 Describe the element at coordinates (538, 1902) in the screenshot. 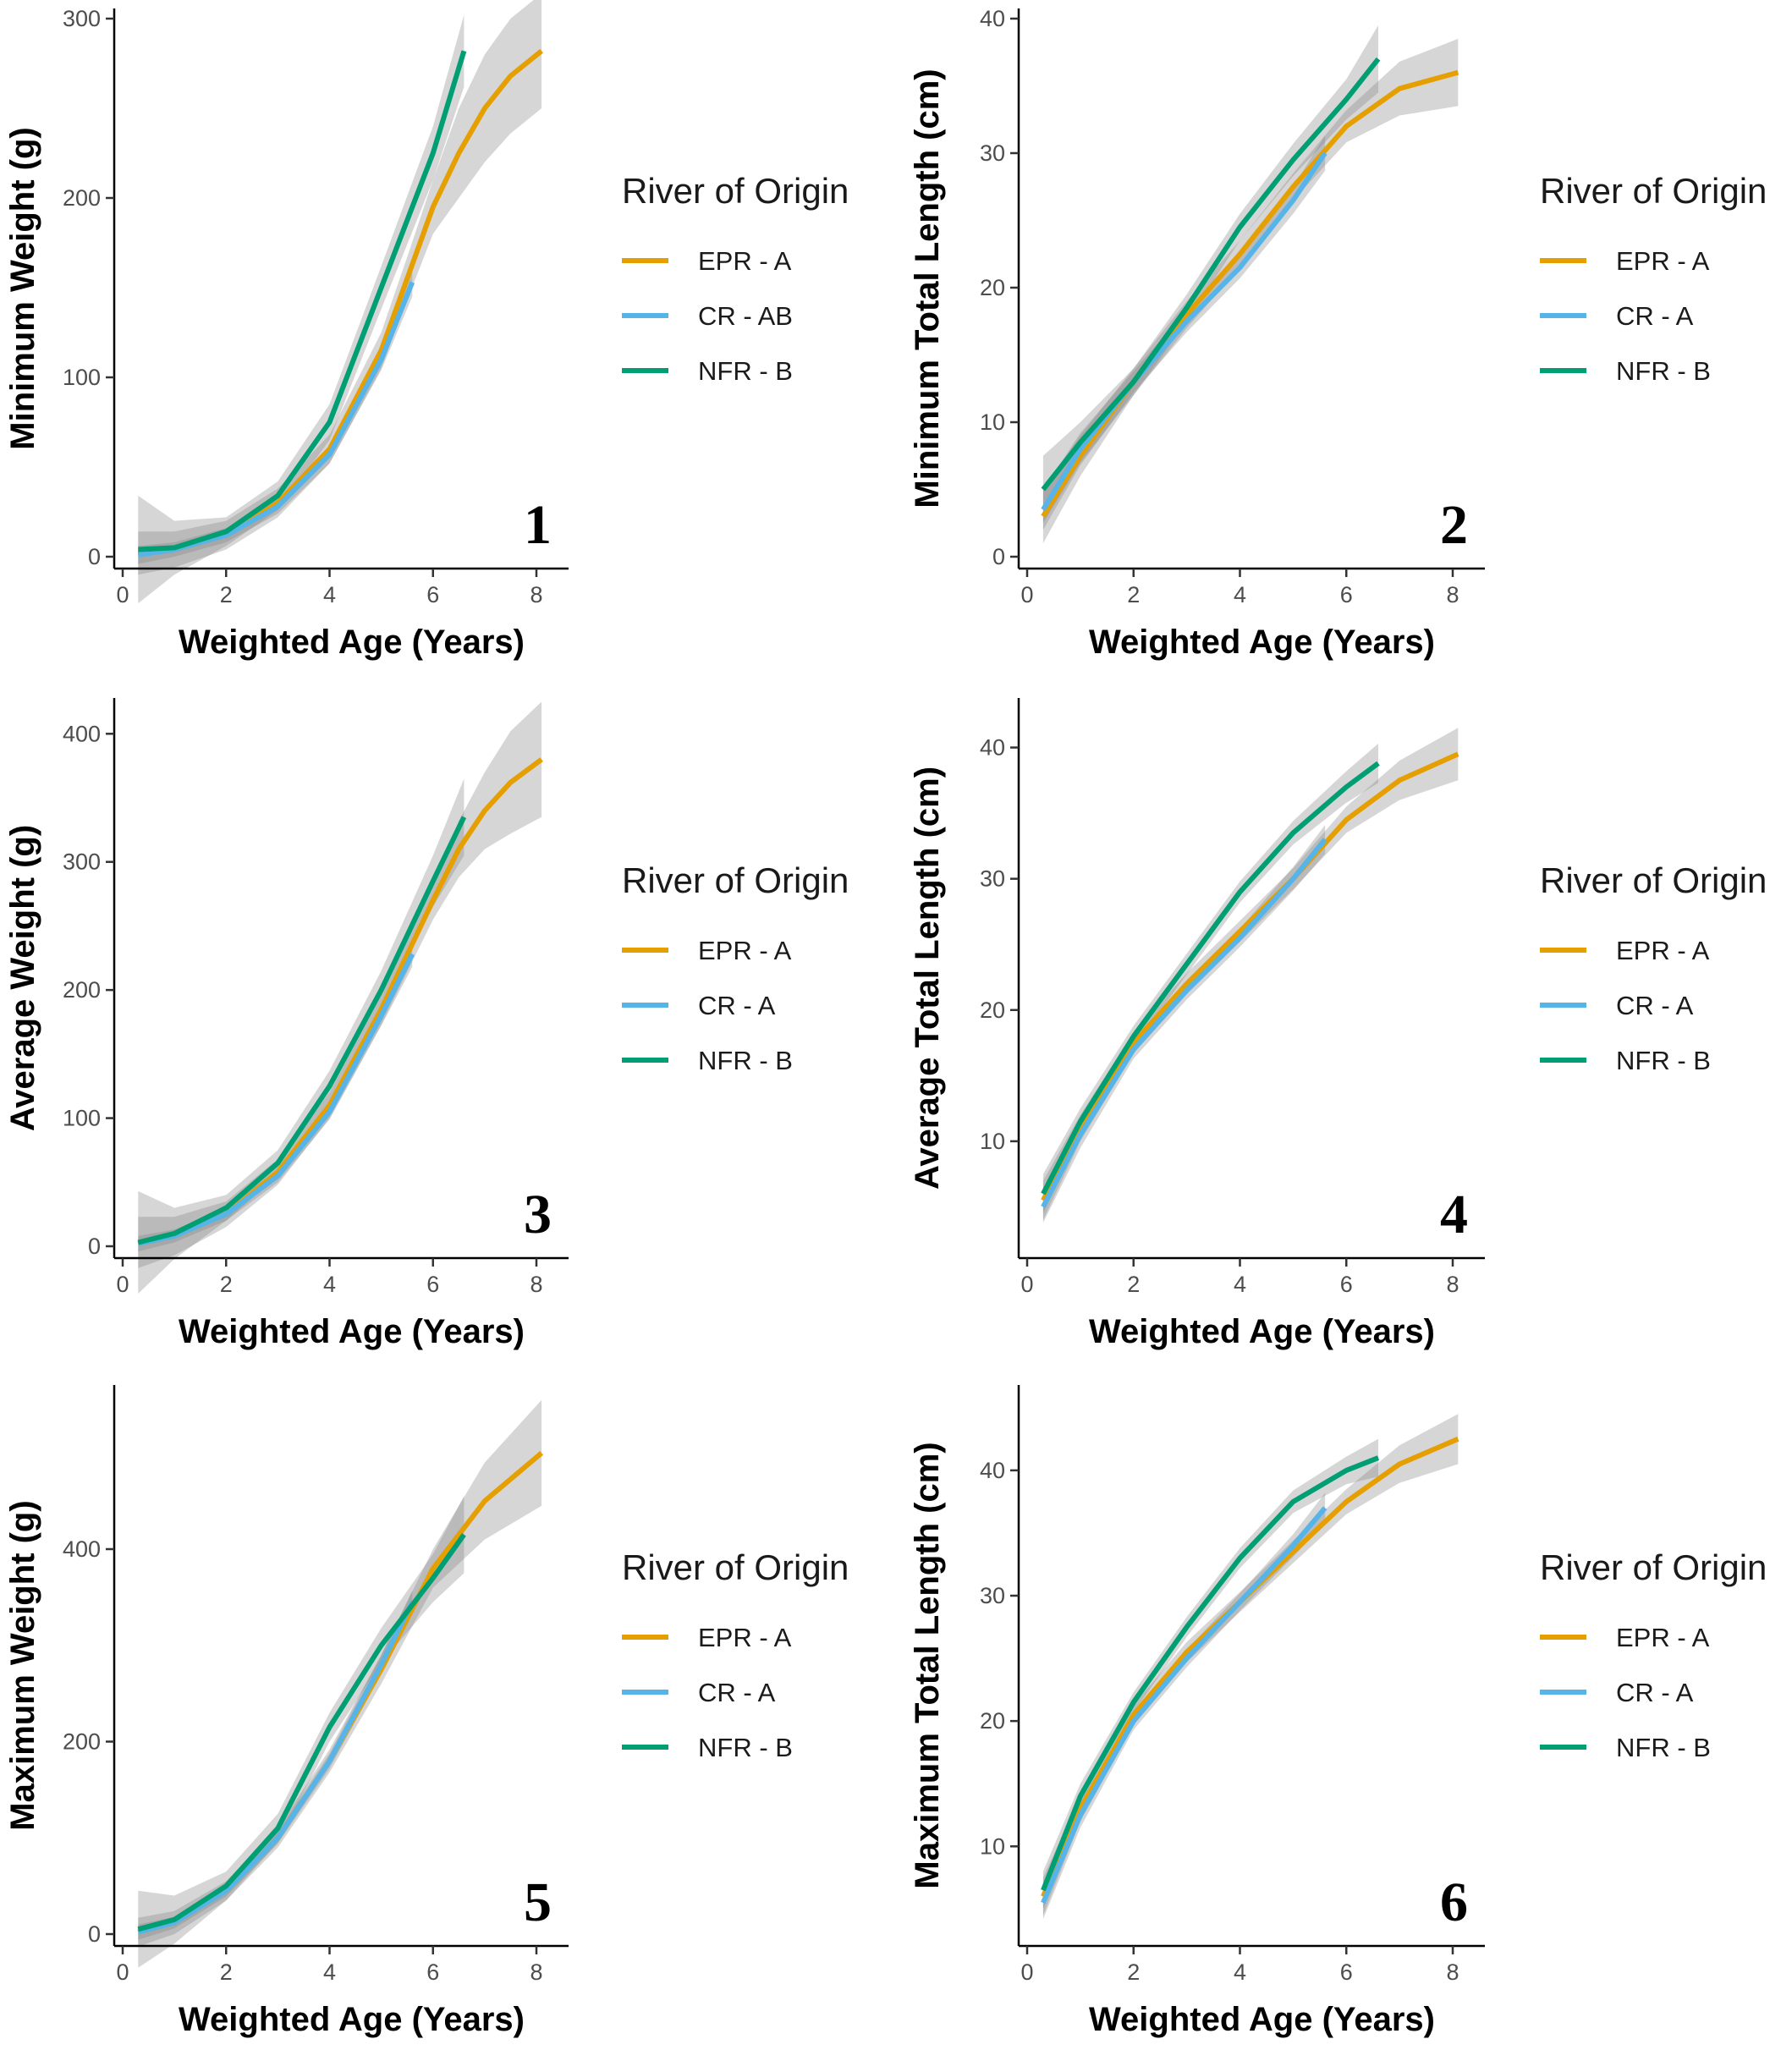

I see `panel-number: 5` at that location.